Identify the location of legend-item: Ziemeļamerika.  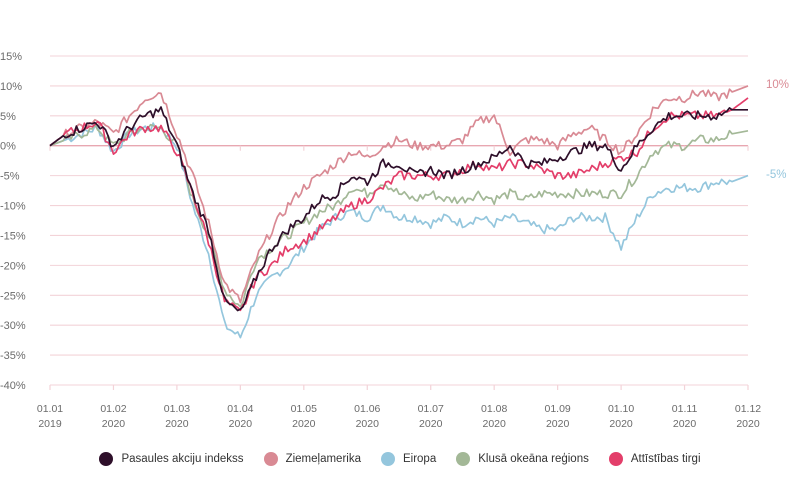
(312, 459).